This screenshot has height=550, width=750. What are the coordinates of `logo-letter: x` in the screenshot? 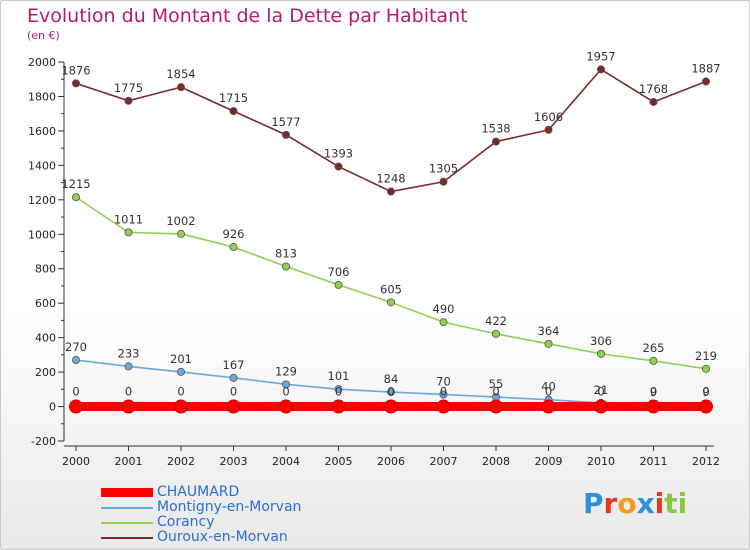 It's located at (645, 503).